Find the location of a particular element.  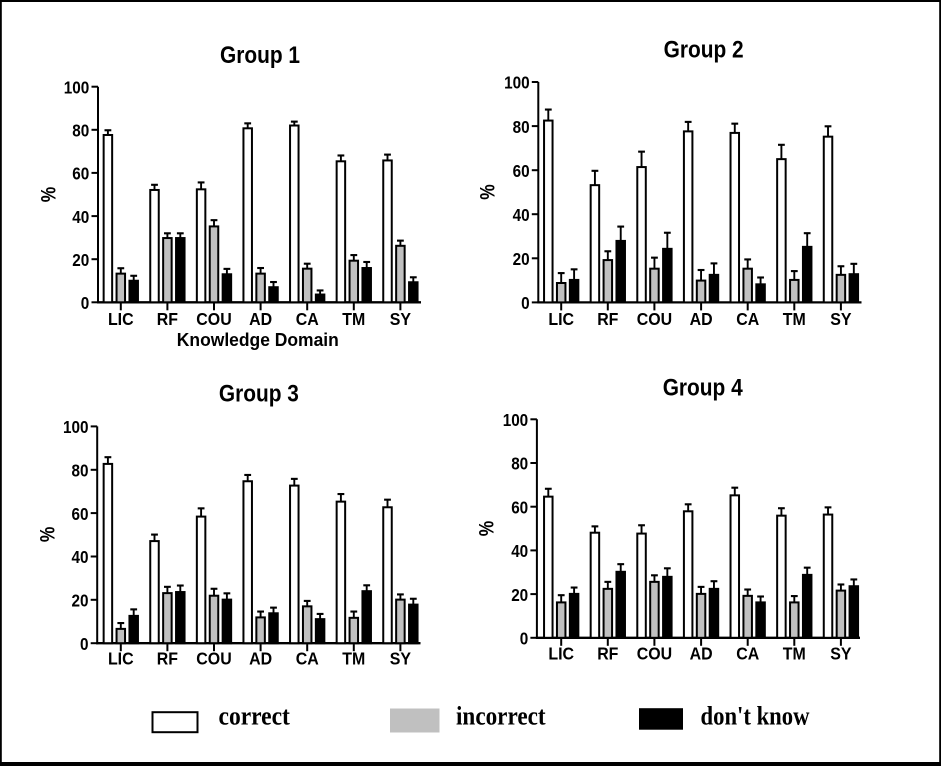

svg-text: Group 1 is located at coordinates (260, 56).